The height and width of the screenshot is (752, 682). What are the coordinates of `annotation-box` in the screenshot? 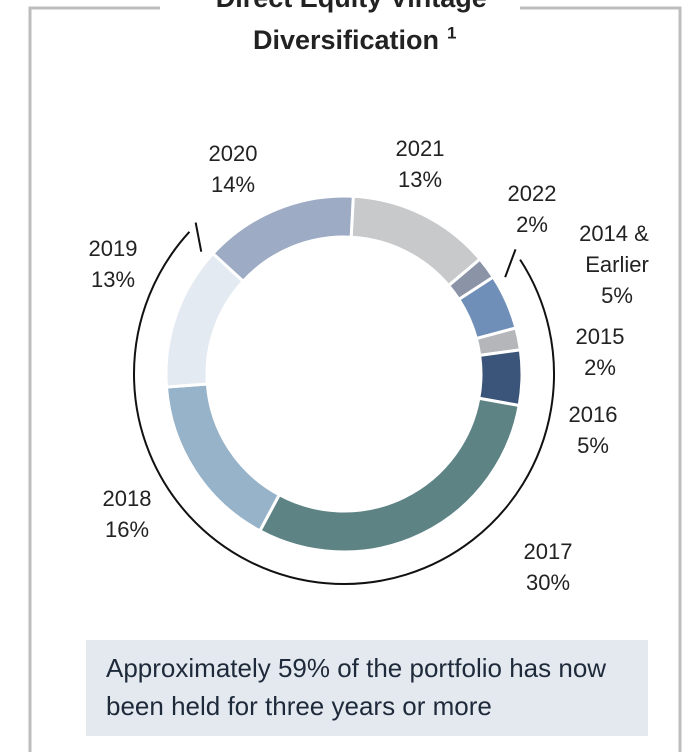 It's located at (367, 688).